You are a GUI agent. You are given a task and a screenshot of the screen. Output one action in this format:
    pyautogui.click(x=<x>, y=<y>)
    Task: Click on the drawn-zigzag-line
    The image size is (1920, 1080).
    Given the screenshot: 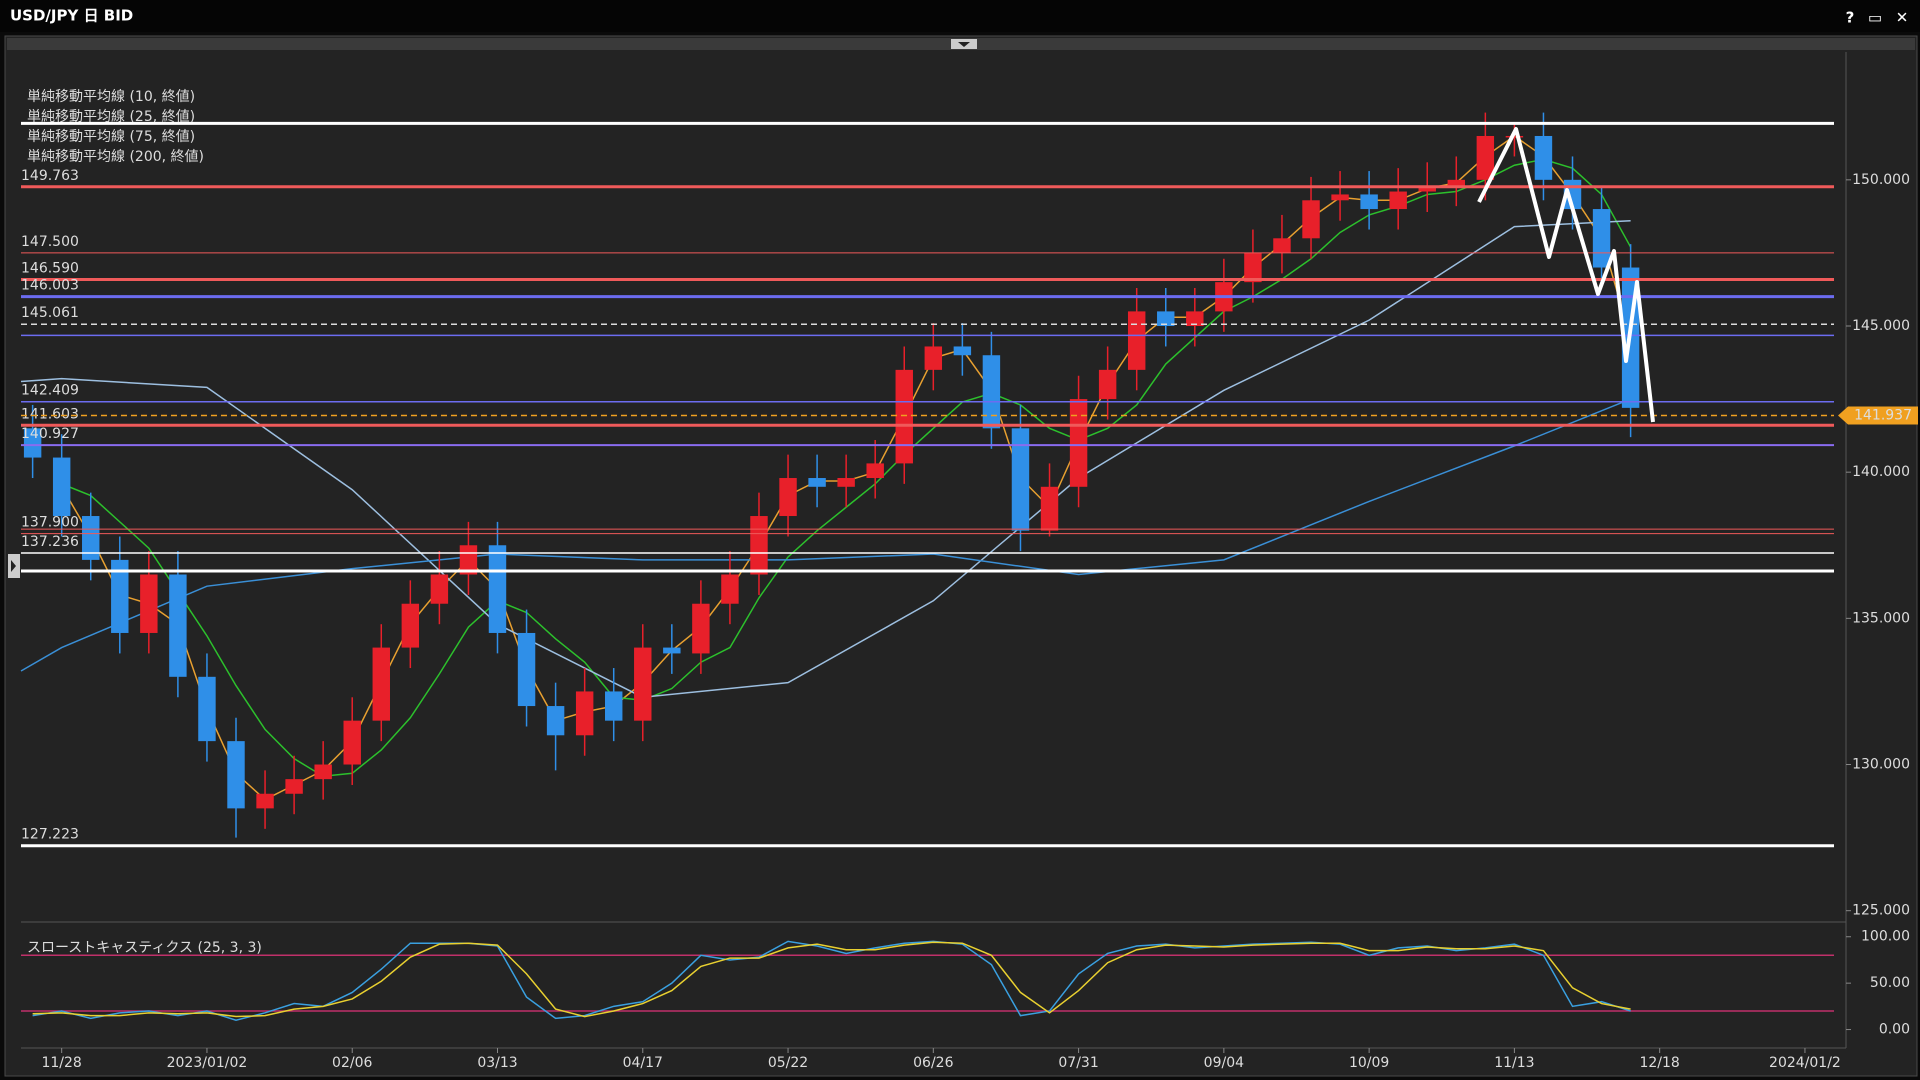 What is the action you would take?
    pyautogui.click(x=1566, y=275)
    